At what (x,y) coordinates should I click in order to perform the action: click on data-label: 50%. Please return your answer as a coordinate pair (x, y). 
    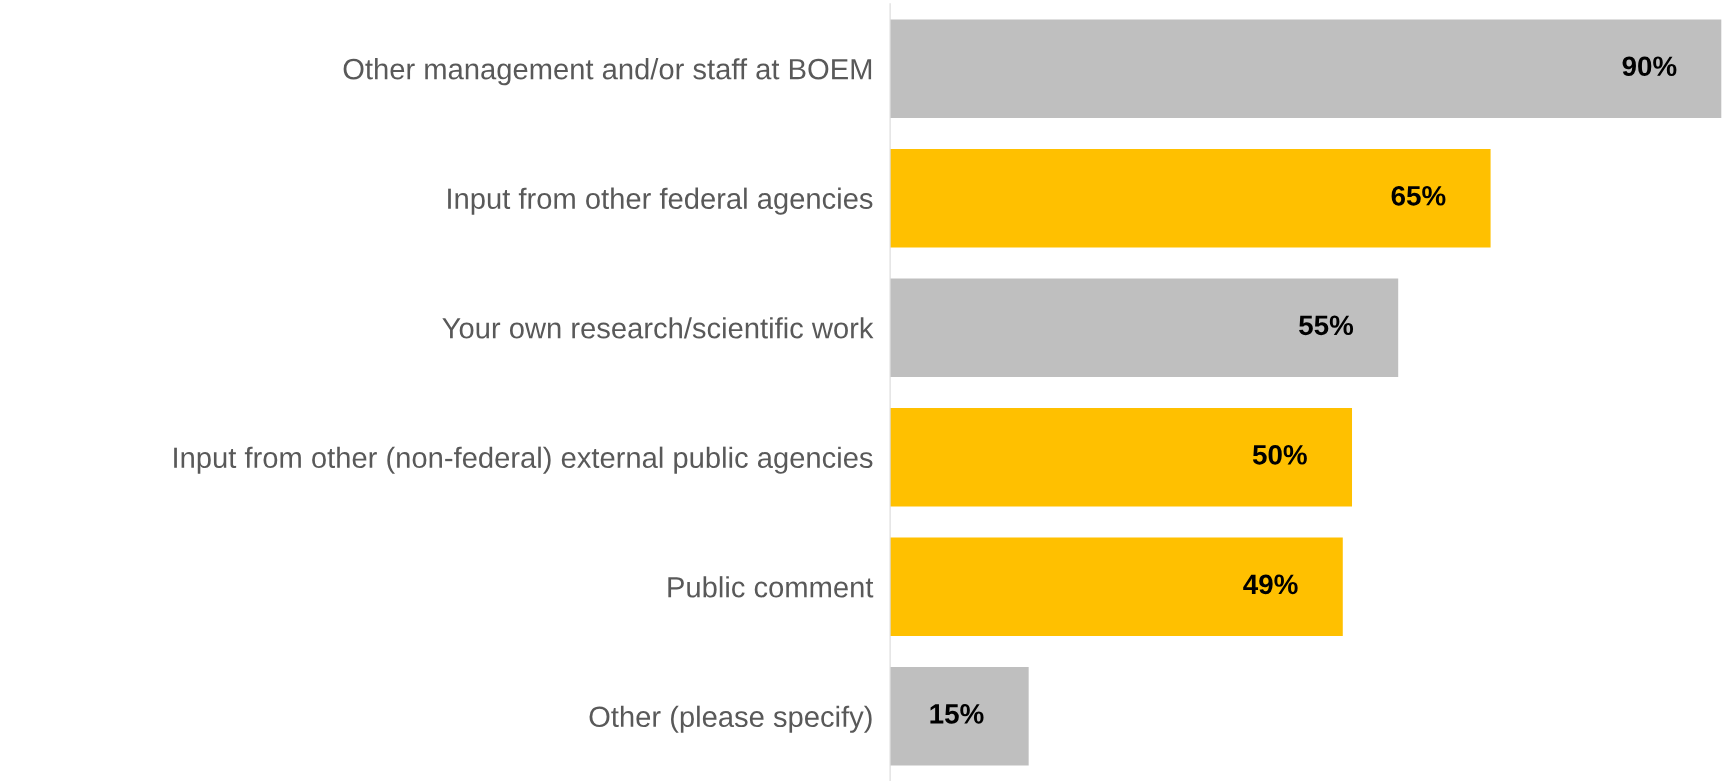
    Looking at the image, I should click on (1279, 455).